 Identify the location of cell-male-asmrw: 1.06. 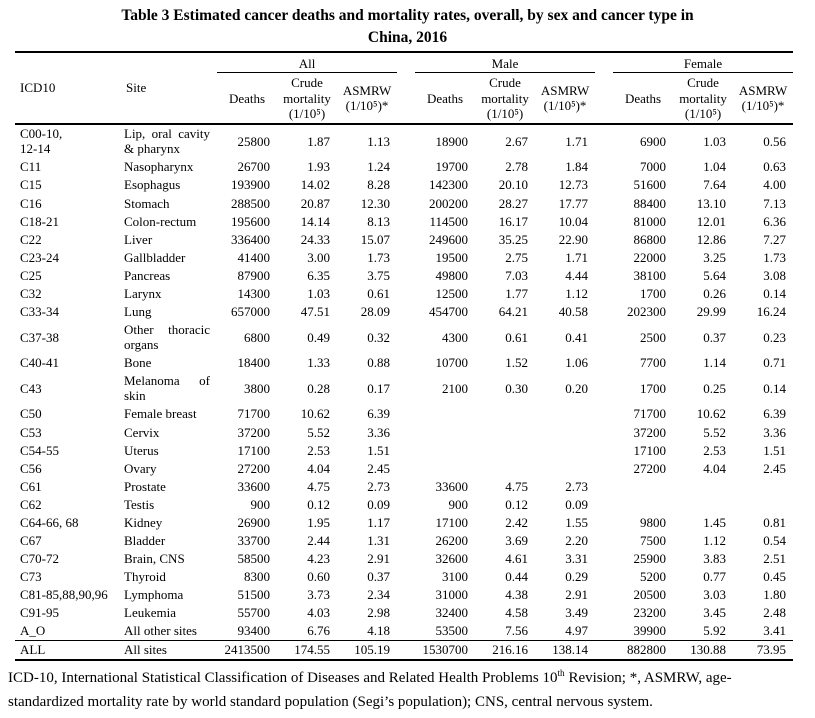
(577, 363).